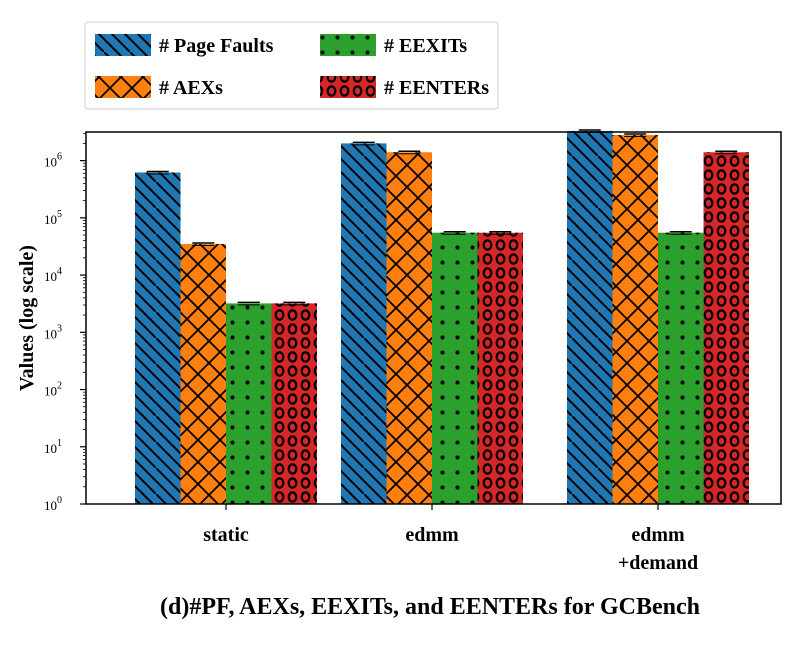  What do you see at coordinates (53, 504) in the screenshot?
I see `y-tick-label: 10⁰` at bounding box center [53, 504].